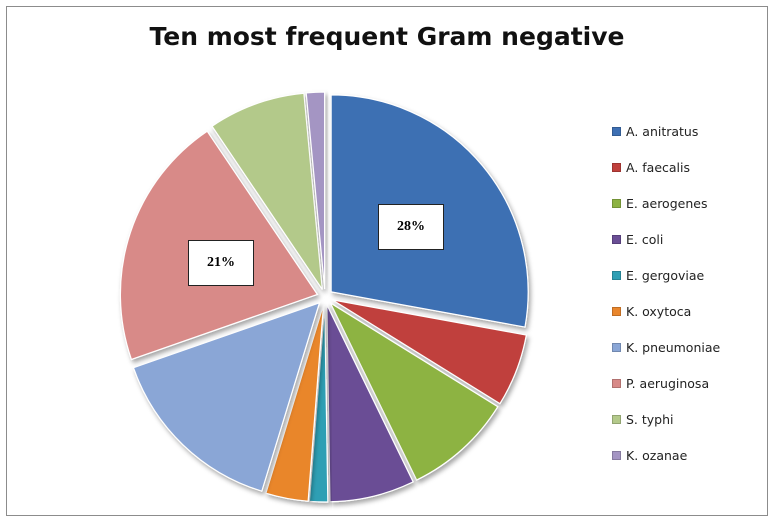 The height and width of the screenshot is (522, 774). I want to click on legend-item: K. ozanae, so click(687, 455).